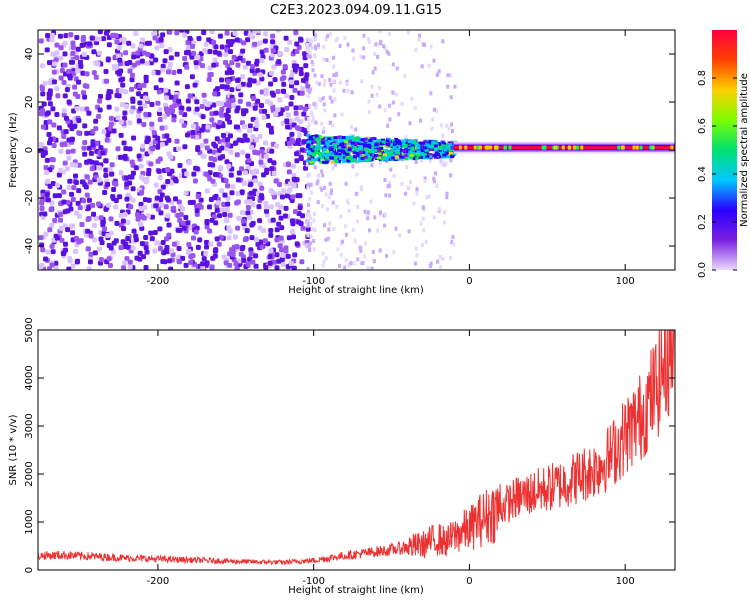  What do you see at coordinates (724, 150) in the screenshot?
I see `colorbar-gradient` at bounding box center [724, 150].